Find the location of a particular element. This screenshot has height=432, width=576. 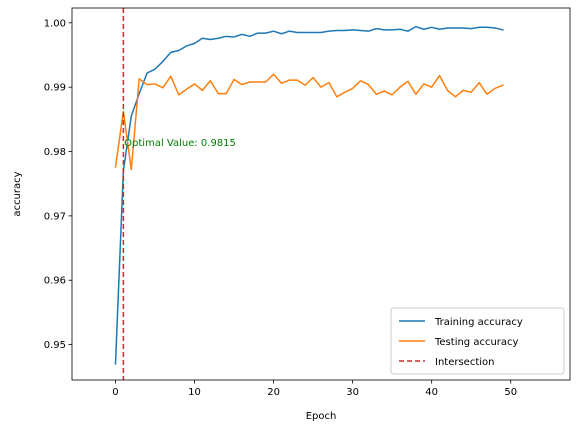

y-tick-label: 0.98 is located at coordinates (55, 152).